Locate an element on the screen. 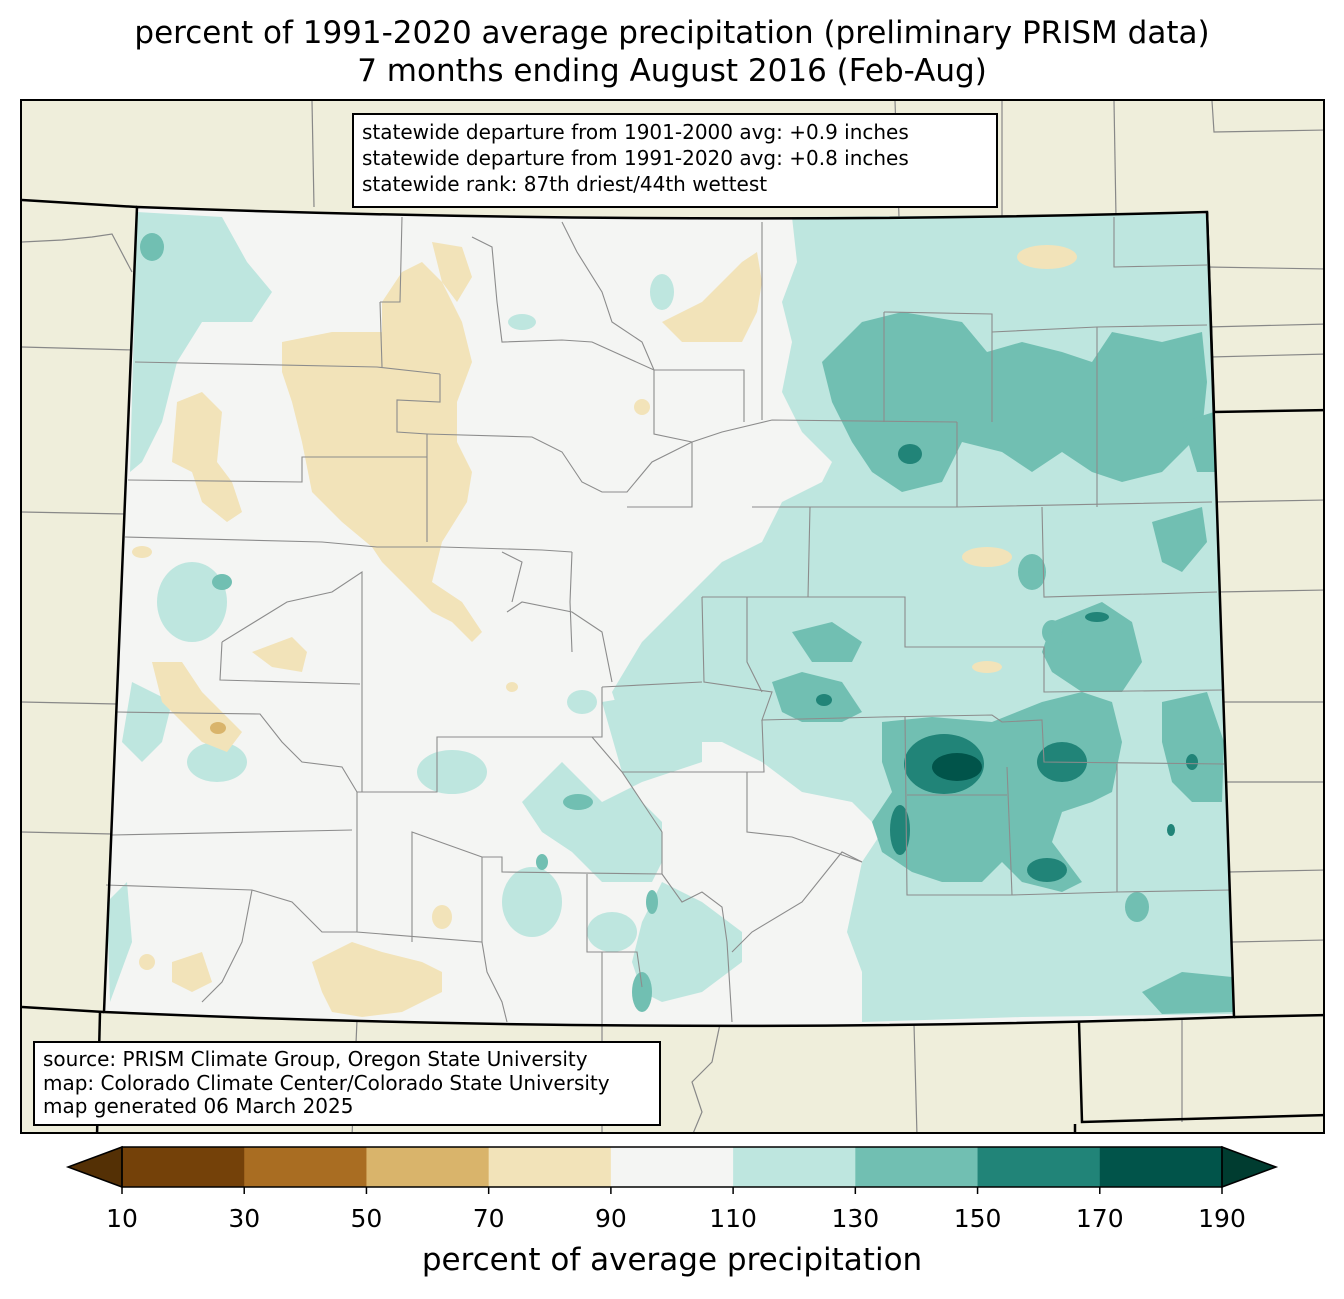  colorbar-outline is located at coordinates (672, 1167).